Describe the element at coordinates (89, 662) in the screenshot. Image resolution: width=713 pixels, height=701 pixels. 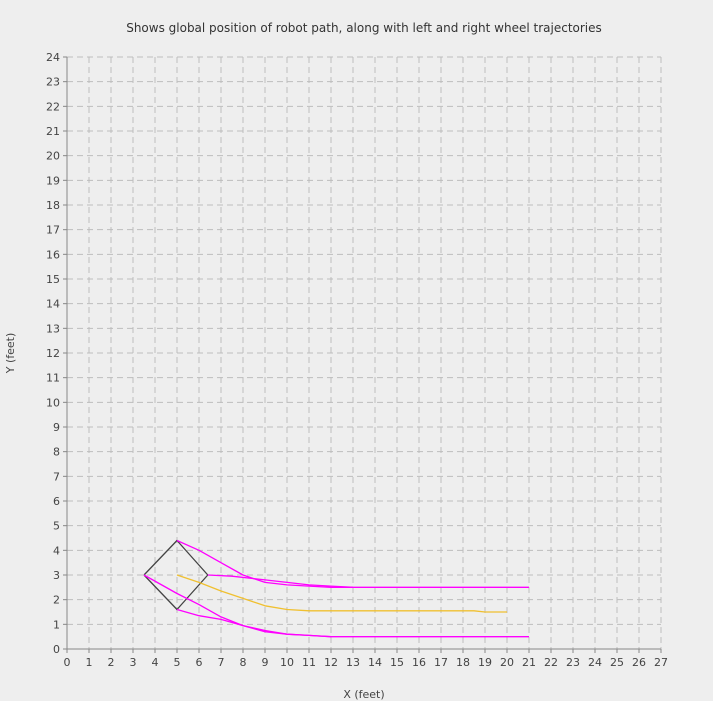
I see `x-tick-label: 1` at that location.